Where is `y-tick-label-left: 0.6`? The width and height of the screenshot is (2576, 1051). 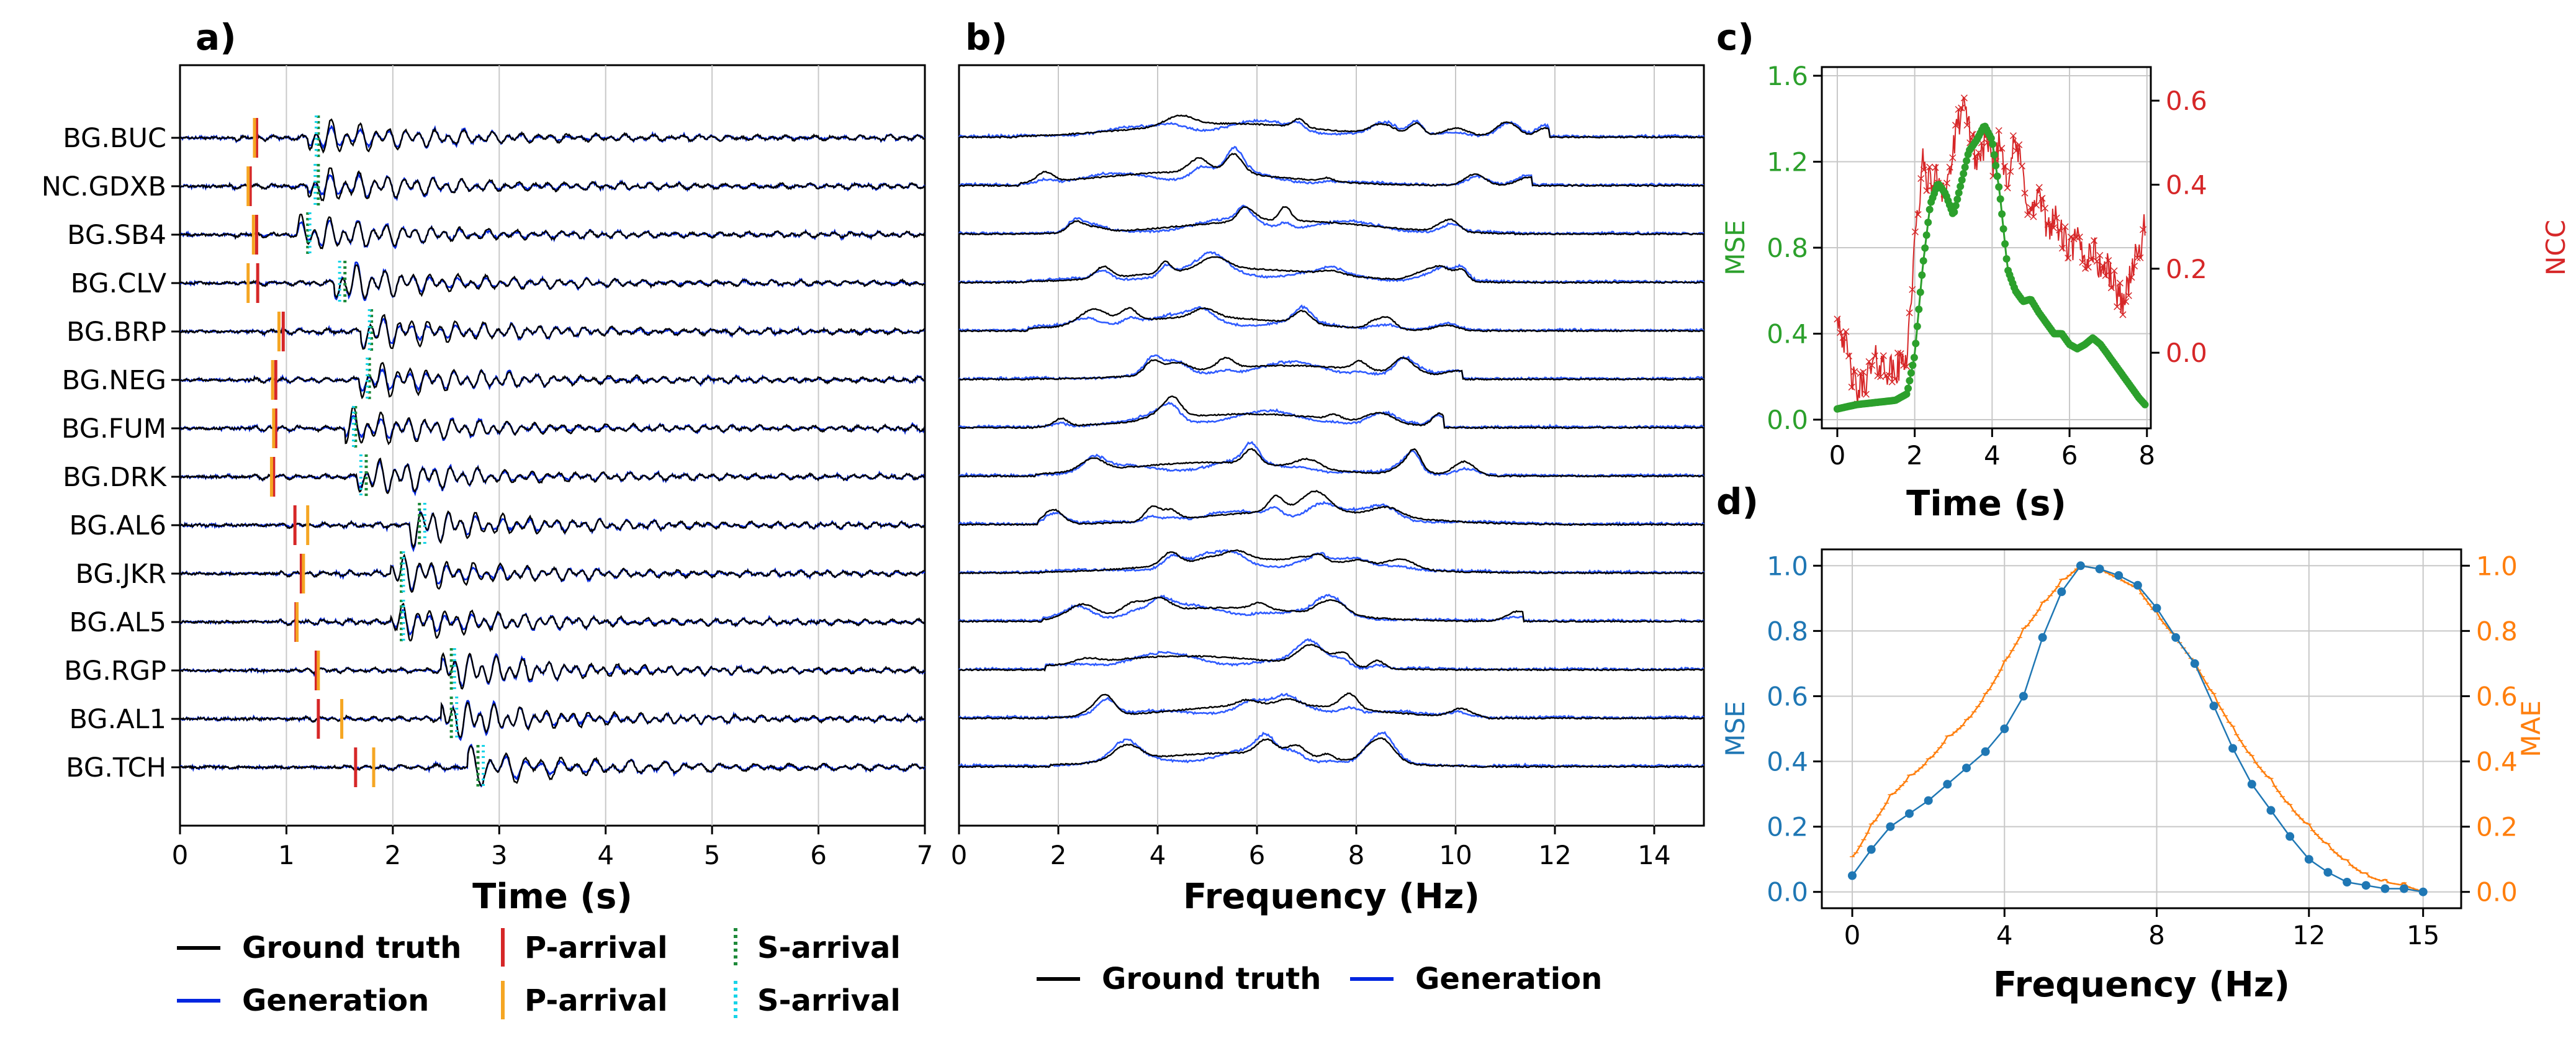
y-tick-label-left: 0.6 is located at coordinates (1787, 696).